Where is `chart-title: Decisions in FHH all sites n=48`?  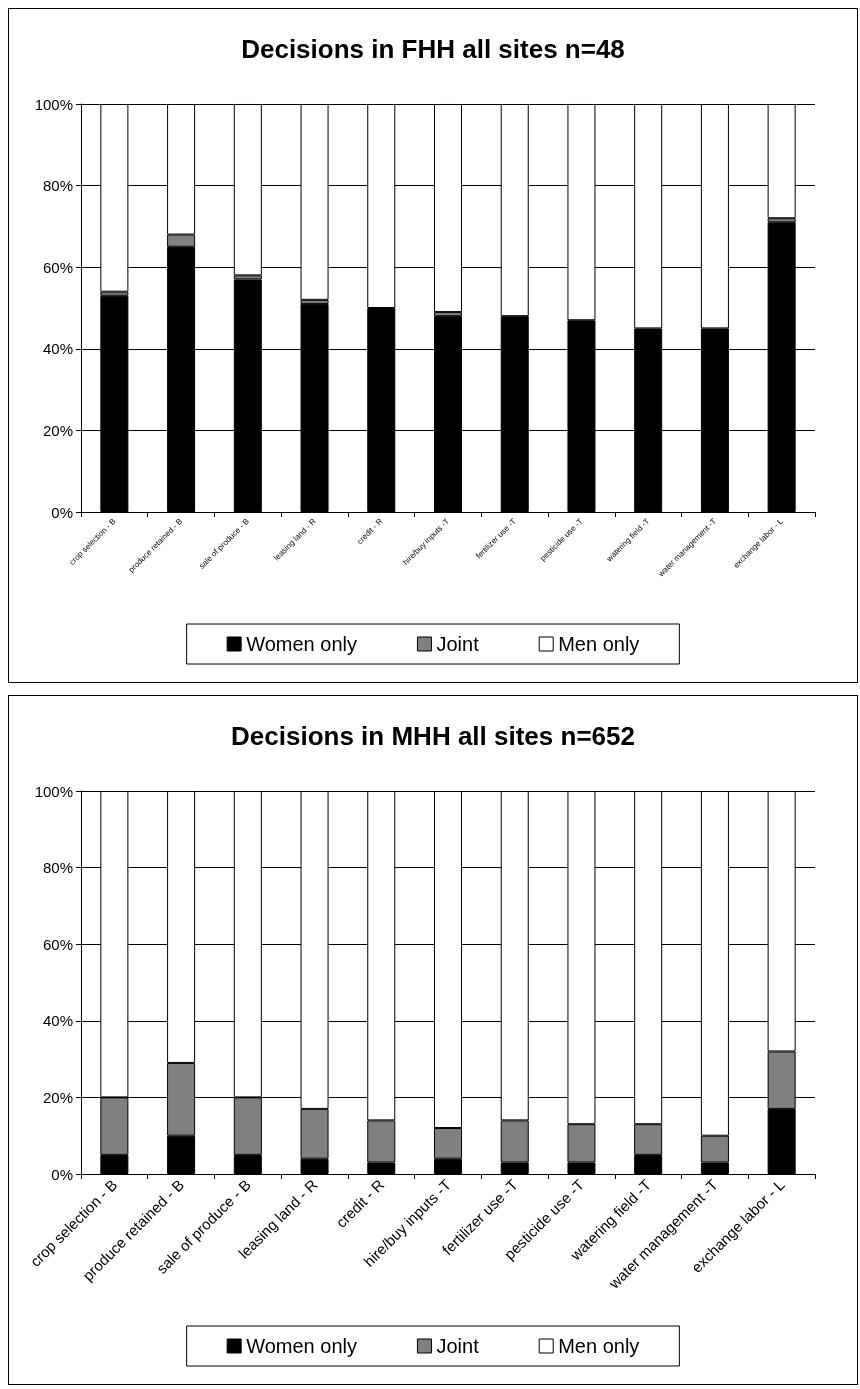 chart-title: Decisions in FHH all sites n=48 is located at coordinates (433, 49).